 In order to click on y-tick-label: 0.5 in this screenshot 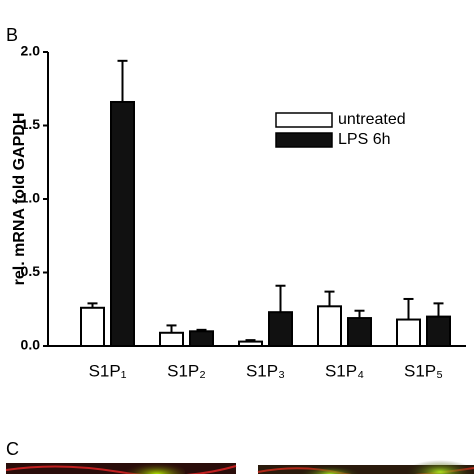, I will do `click(31, 271)`.